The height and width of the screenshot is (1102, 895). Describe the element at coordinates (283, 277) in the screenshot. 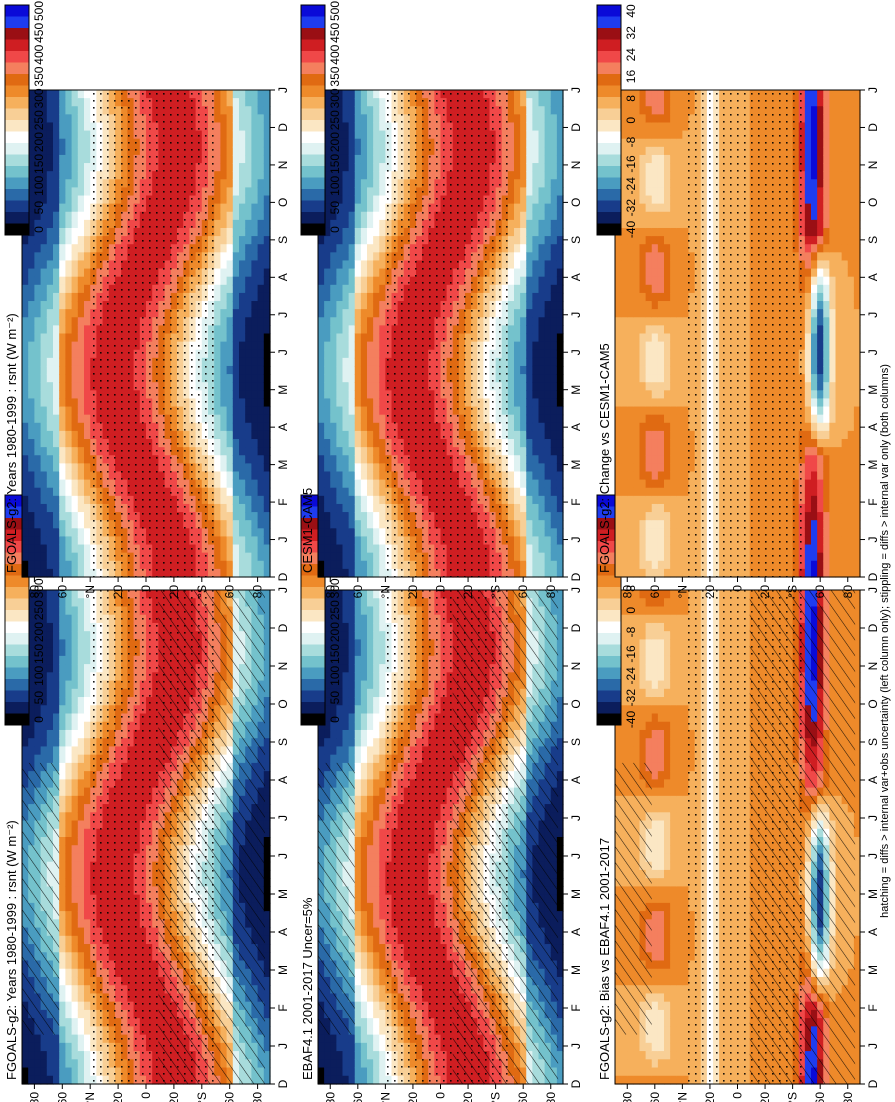

I see `month-tick-label: A` at that location.